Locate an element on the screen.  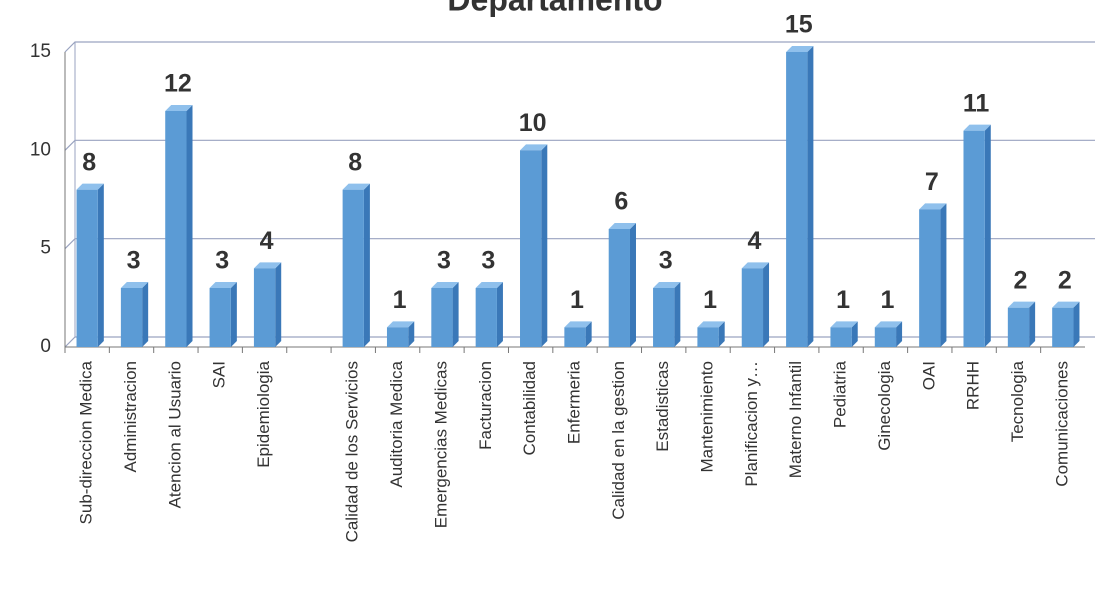
y-tick-label: 10 is located at coordinates (40, 149).